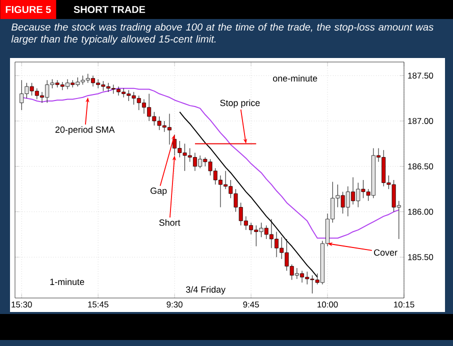 The height and width of the screenshot is (346, 453). What do you see at coordinates (421, 257) in the screenshot?
I see `y-tick-label: 185.50` at bounding box center [421, 257].